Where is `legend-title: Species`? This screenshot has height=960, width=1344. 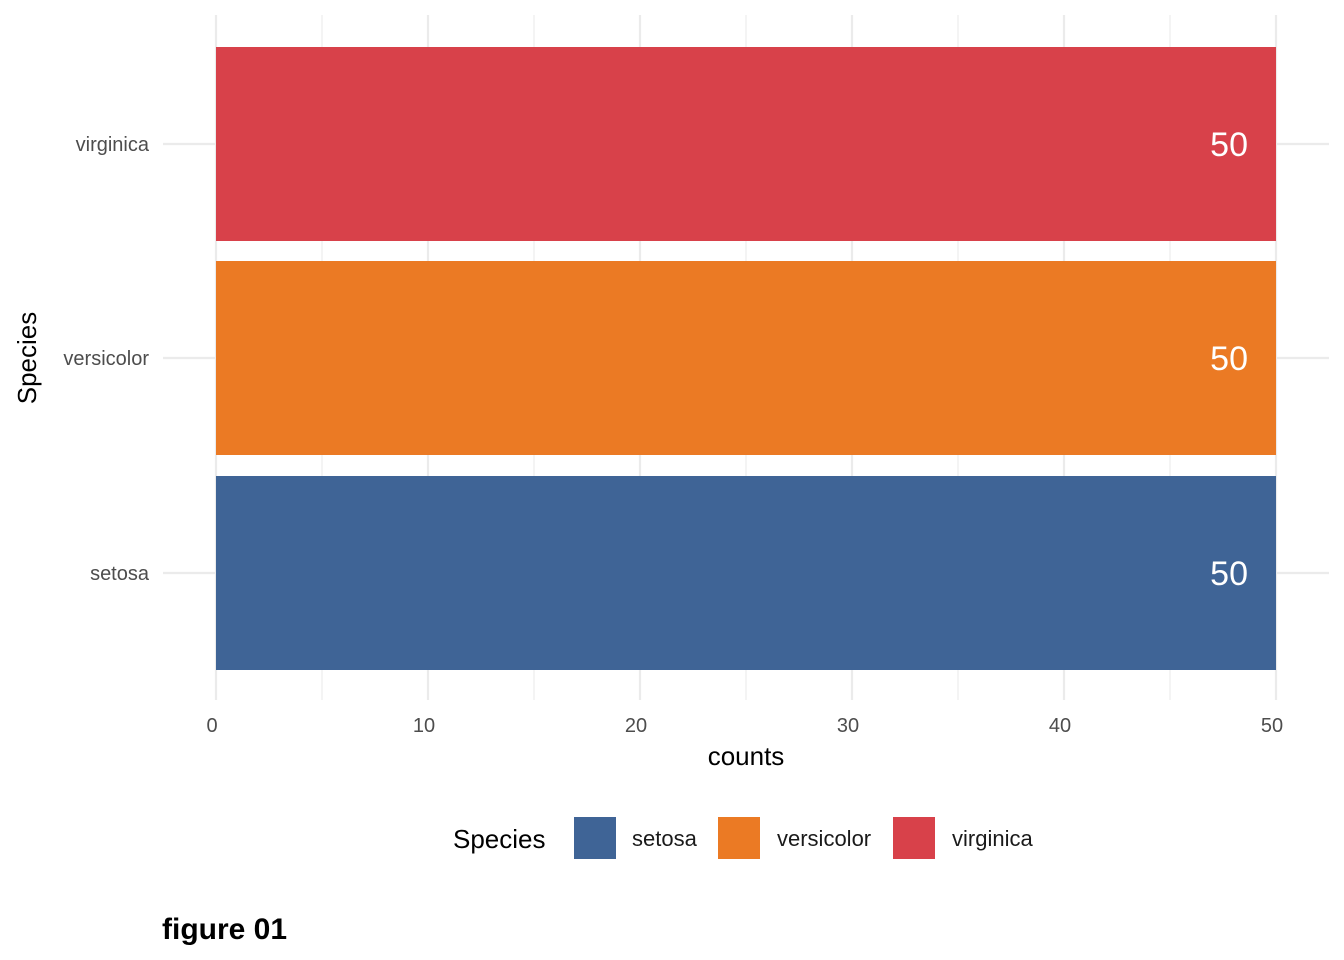
legend-title: Species is located at coordinates (499, 839).